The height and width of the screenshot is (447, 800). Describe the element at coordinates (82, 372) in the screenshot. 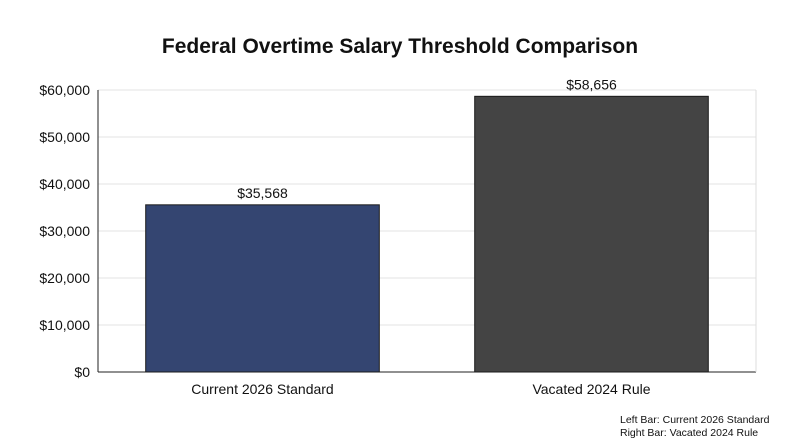

I see `y-tick-label: $0` at that location.